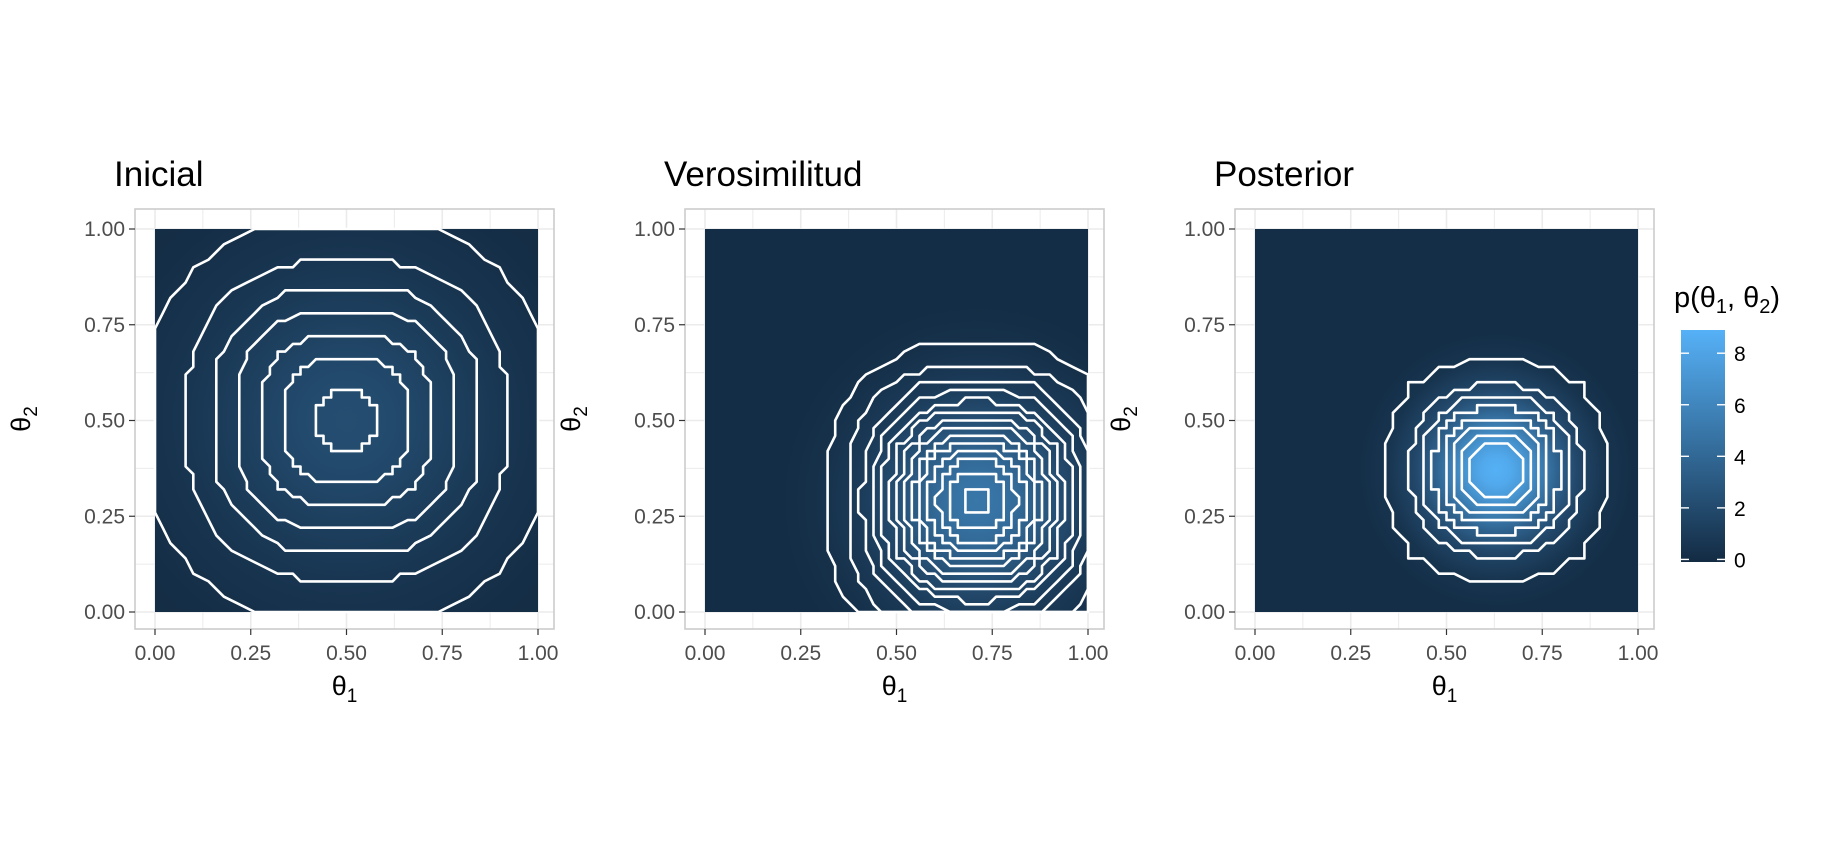 This screenshot has height=864, width=1824. What do you see at coordinates (763, 174) in the screenshot?
I see `panel-title: Verosimilitud` at bounding box center [763, 174].